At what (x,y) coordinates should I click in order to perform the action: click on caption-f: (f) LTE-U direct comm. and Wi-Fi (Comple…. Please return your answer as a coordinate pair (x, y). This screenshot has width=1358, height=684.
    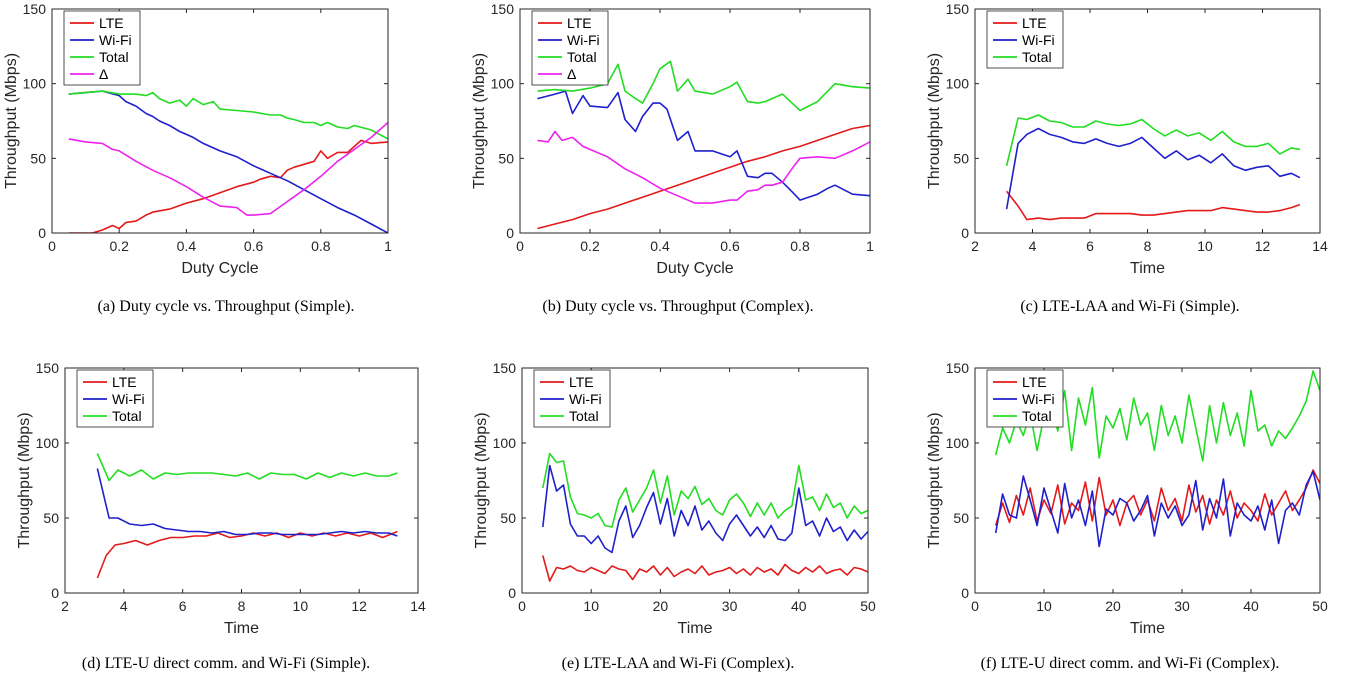
    Looking at the image, I should click on (1130, 663).